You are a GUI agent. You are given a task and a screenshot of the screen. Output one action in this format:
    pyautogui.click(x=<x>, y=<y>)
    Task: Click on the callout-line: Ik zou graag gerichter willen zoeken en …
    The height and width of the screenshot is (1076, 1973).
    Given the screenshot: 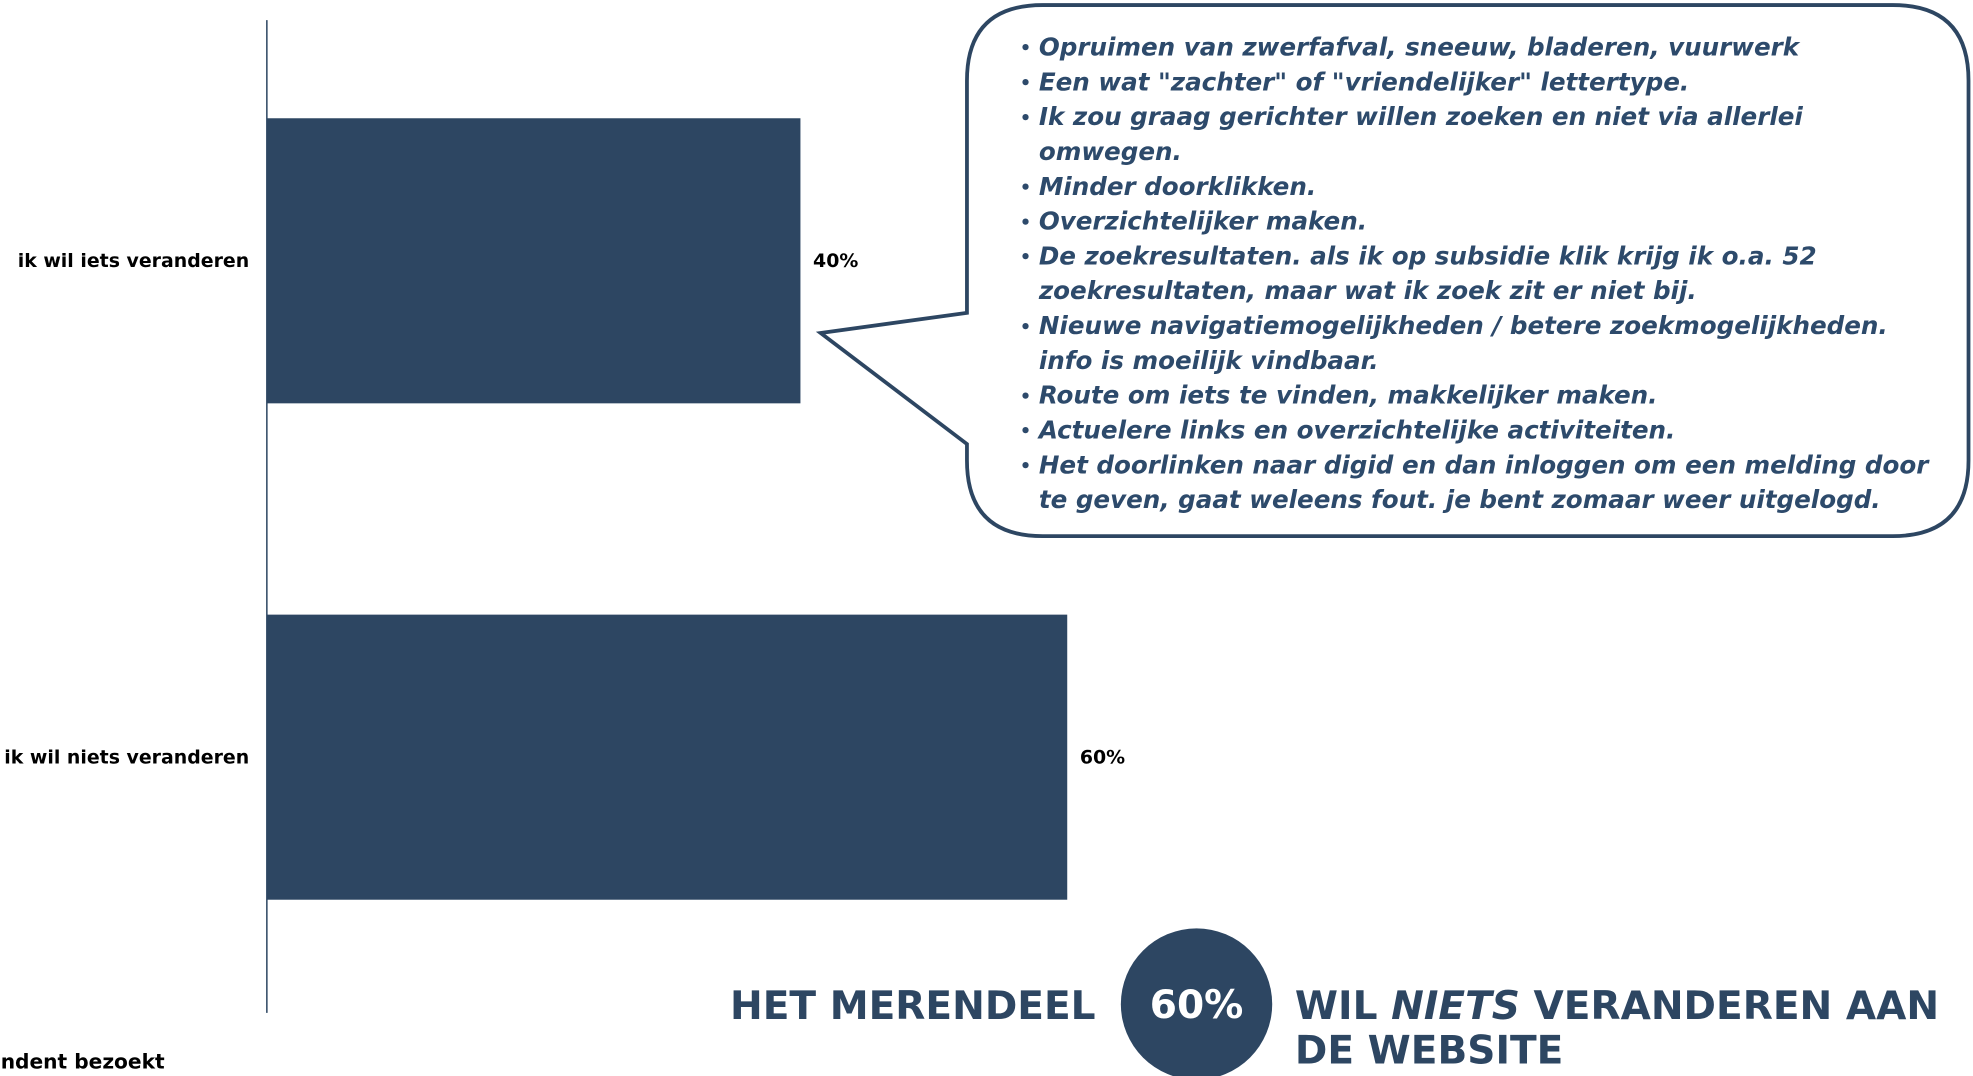 What is the action you would take?
    pyautogui.click(x=1421, y=116)
    